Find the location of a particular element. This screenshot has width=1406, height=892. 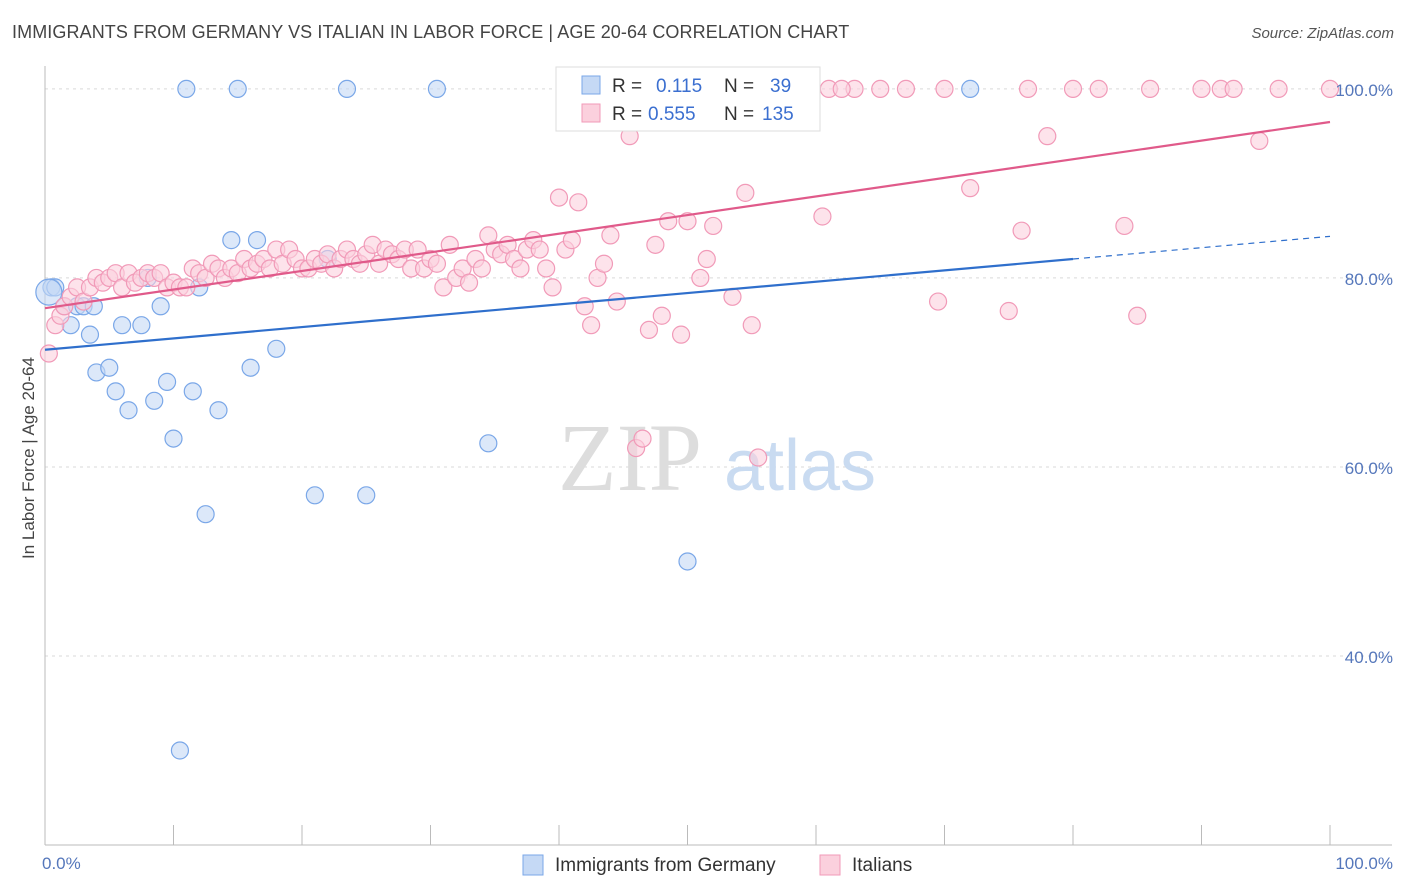

legend-n-value-germany: 39 is located at coordinates (780, 86).